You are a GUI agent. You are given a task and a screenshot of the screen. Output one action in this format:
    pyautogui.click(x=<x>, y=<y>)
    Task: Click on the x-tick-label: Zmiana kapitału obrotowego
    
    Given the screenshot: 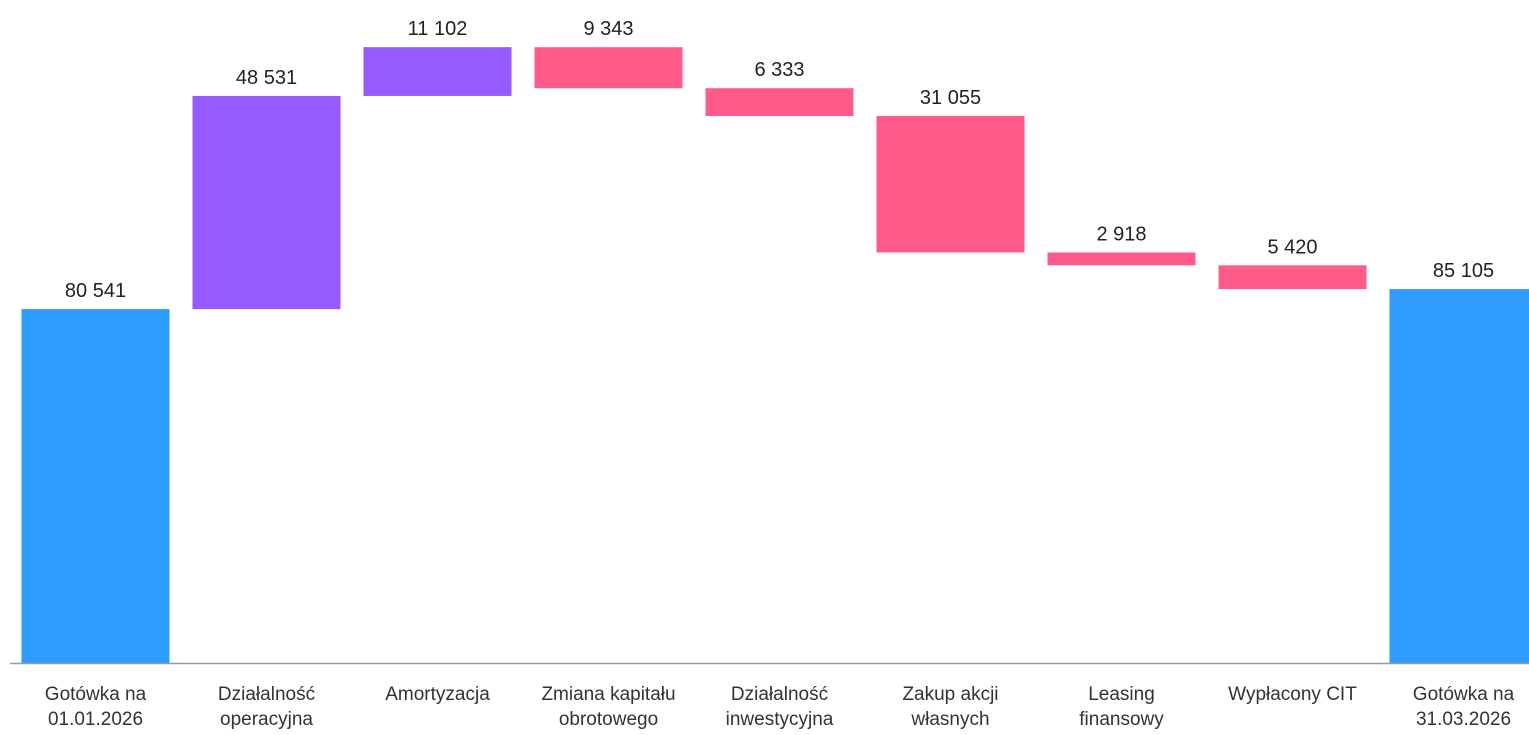 What is the action you would take?
    pyautogui.click(x=608, y=707)
    